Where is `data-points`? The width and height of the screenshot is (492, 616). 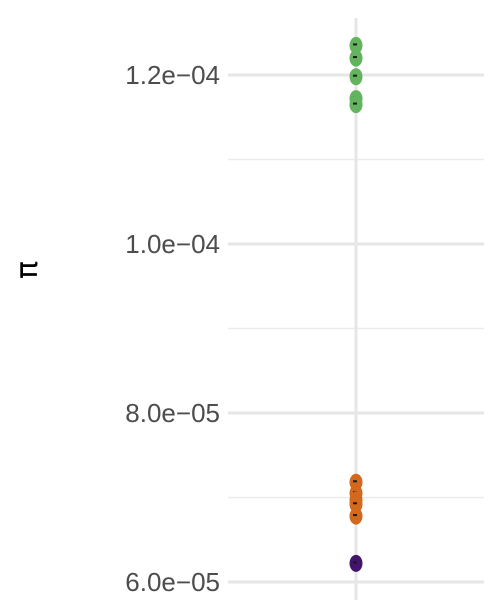
data-points is located at coordinates (356, 304).